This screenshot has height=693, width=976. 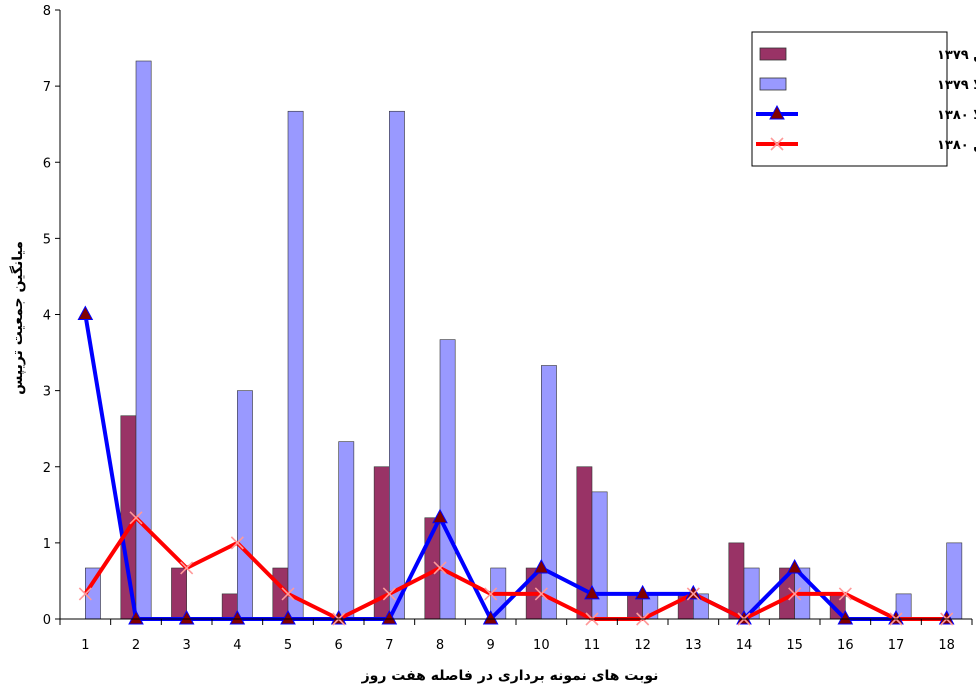 I want to click on y-tick-label: 5, so click(x=47, y=239).